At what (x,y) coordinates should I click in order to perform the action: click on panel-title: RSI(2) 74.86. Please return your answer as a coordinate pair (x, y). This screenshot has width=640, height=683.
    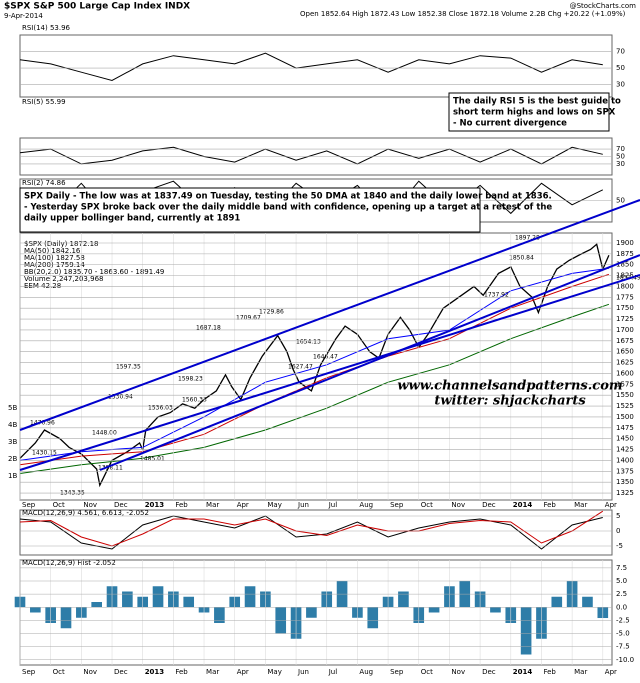
    Looking at the image, I should click on (44, 183).